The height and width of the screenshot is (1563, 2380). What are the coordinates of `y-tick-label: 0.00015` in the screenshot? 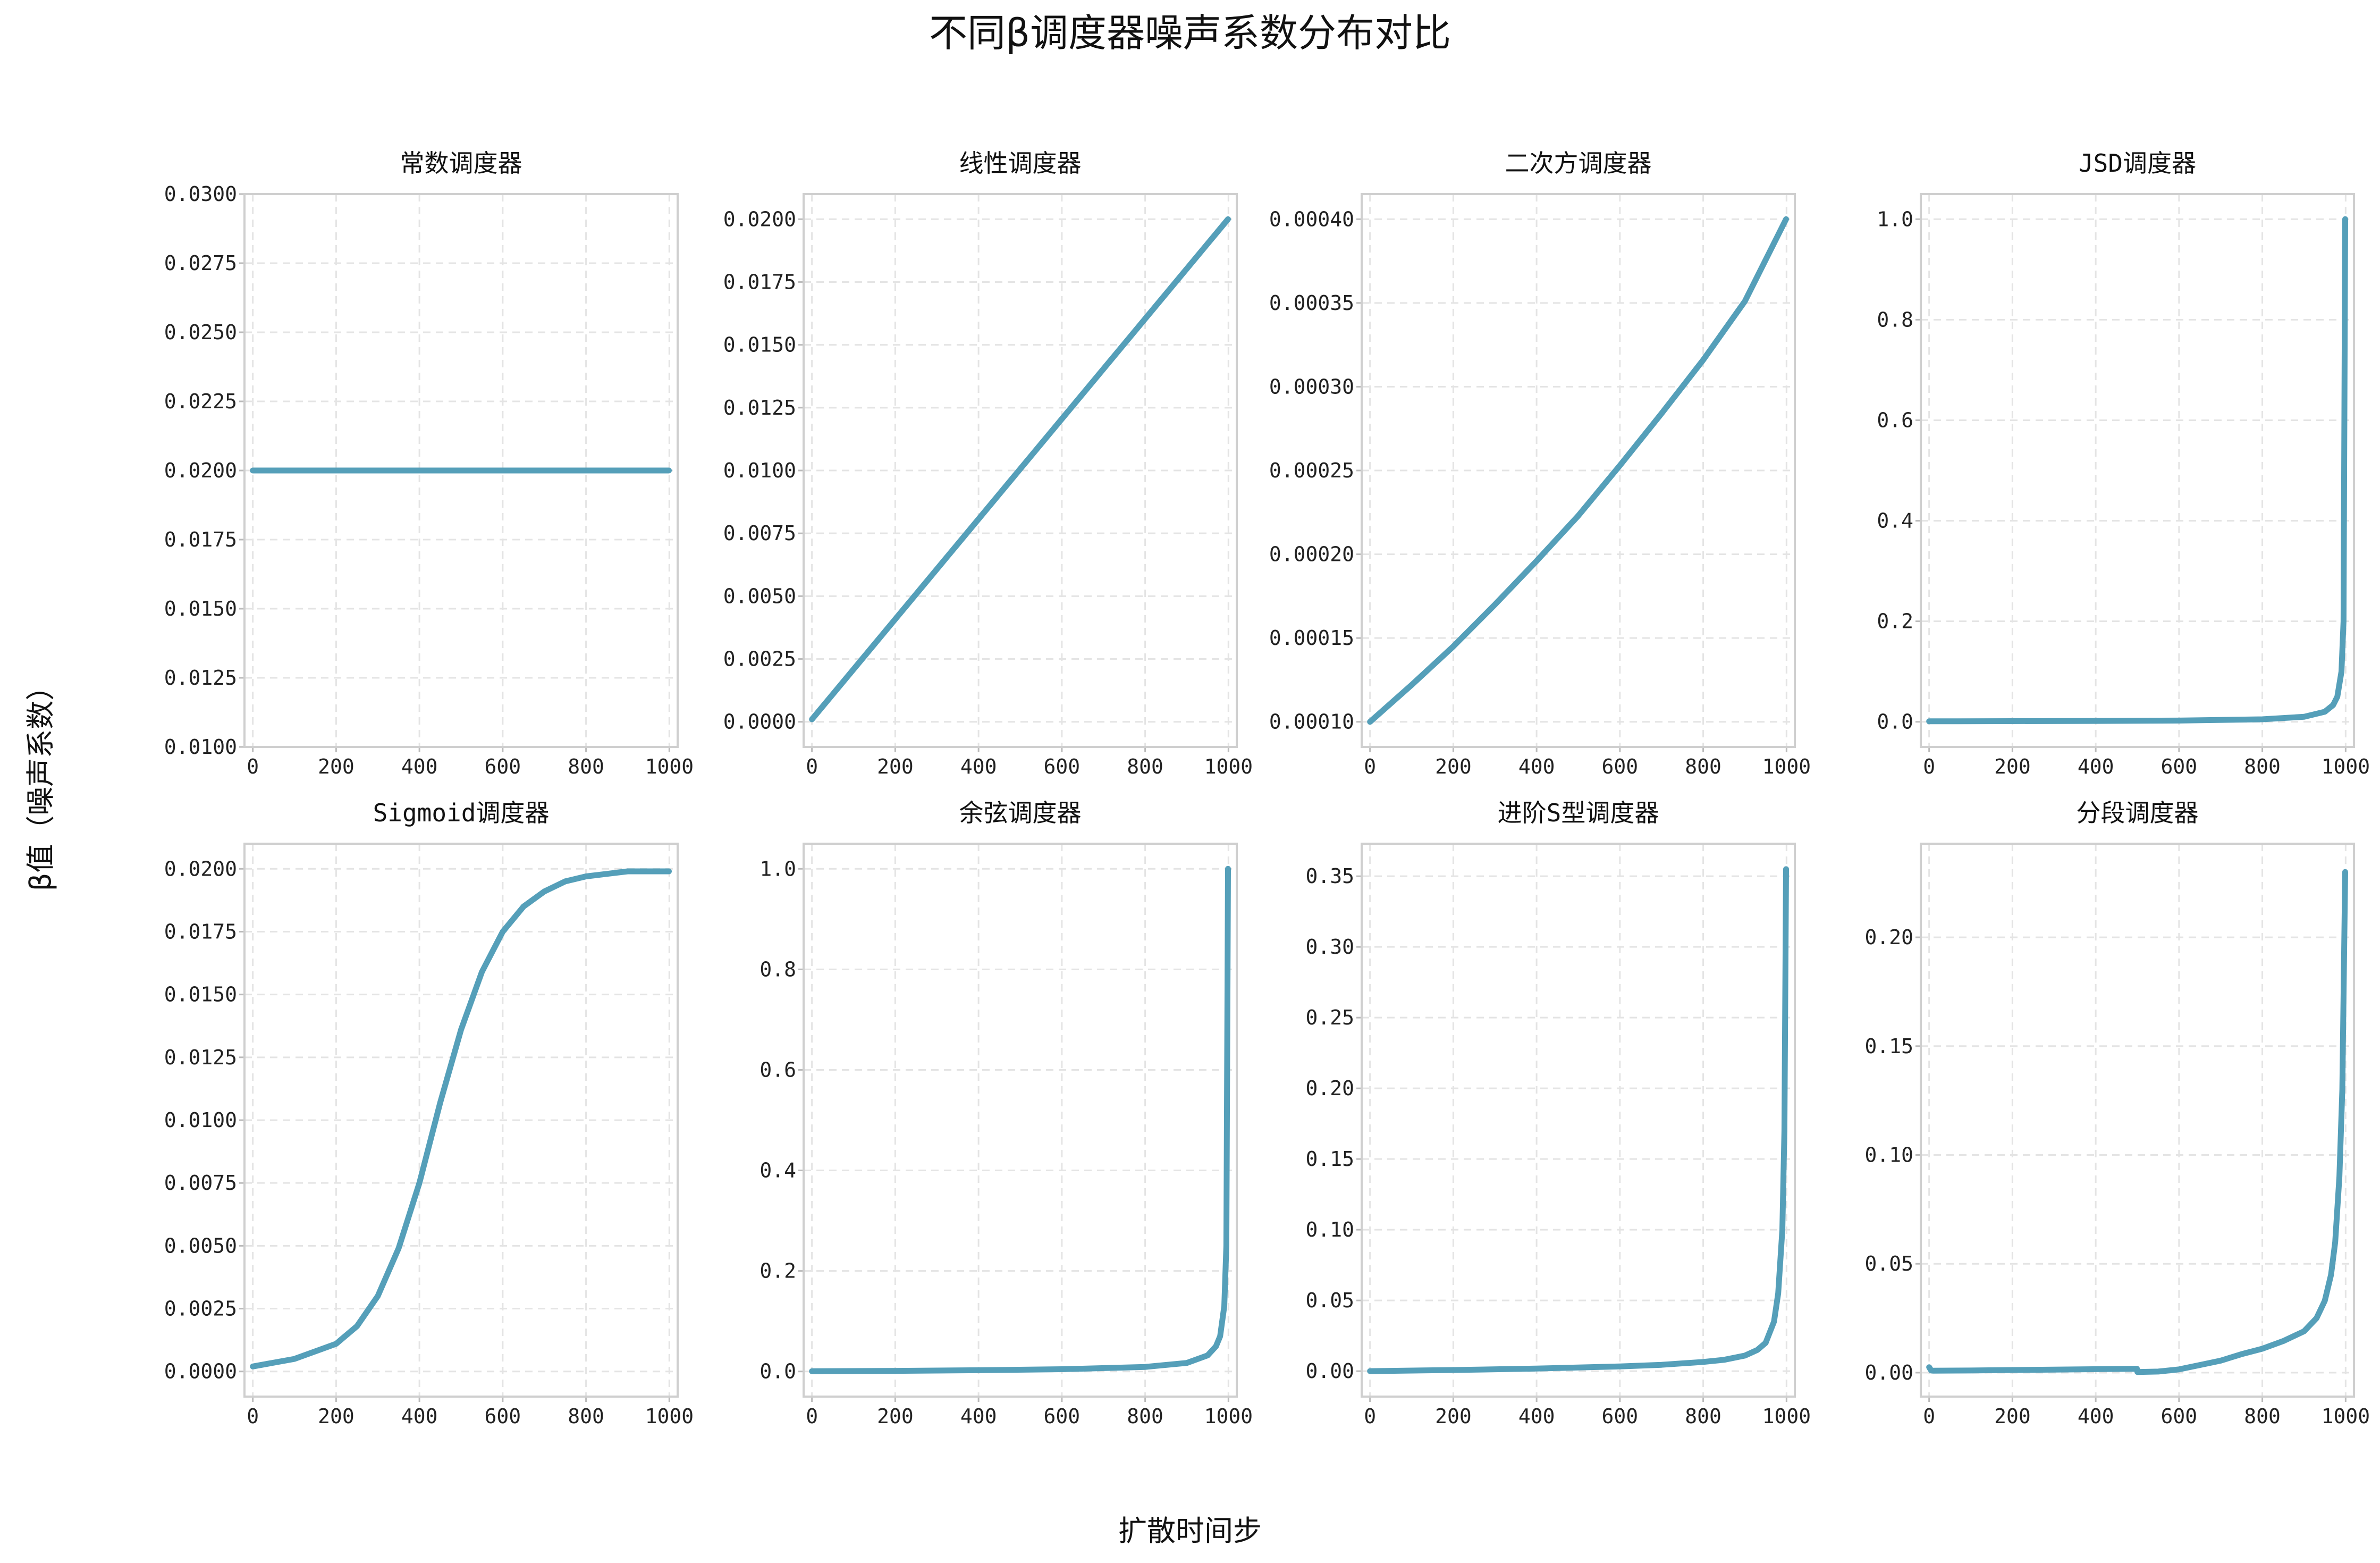 It's located at (1311, 638).